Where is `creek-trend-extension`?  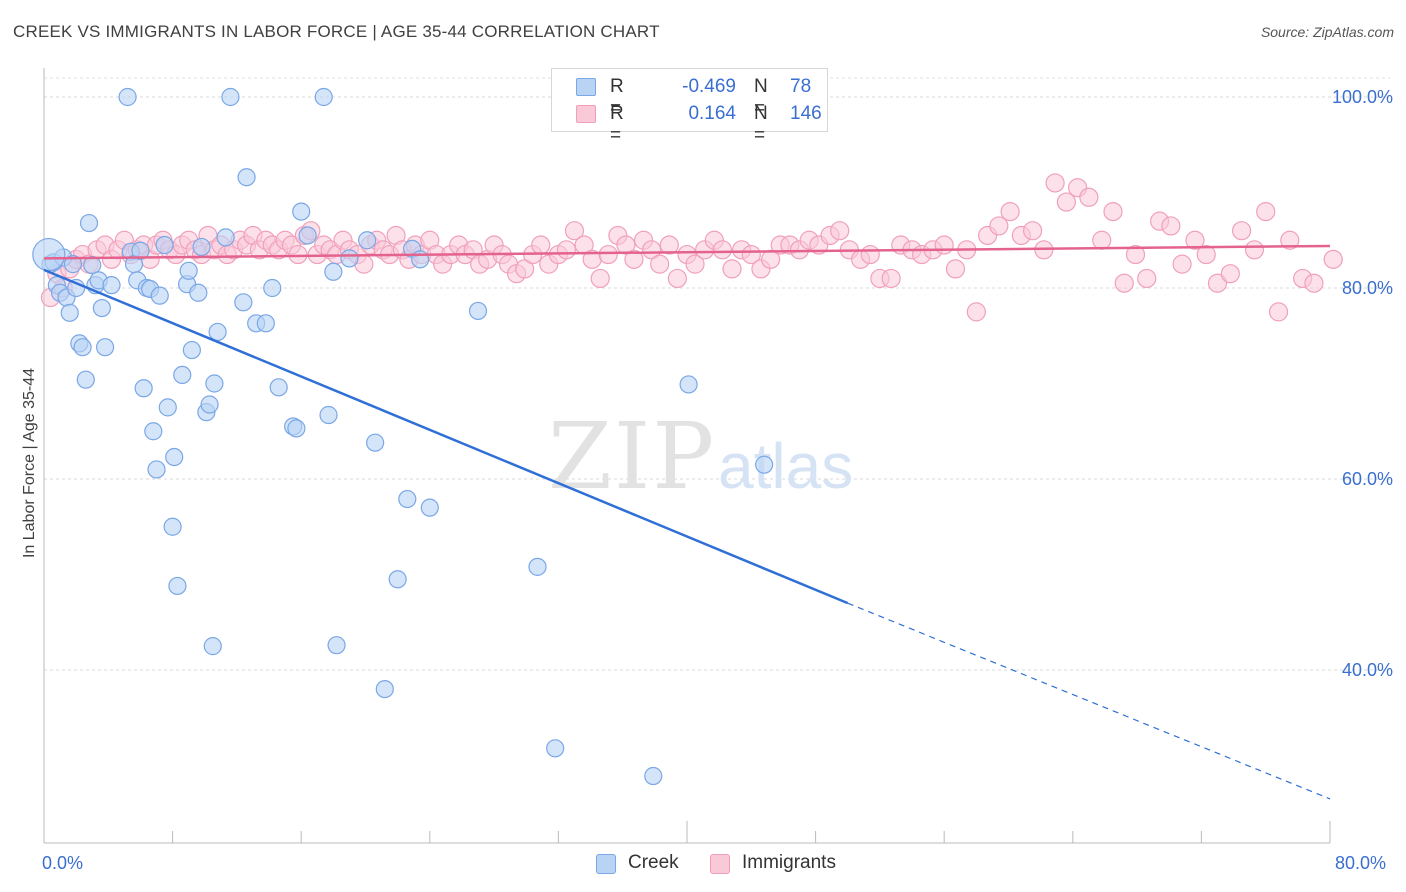
creek-trend-extension is located at coordinates (1089, 701).